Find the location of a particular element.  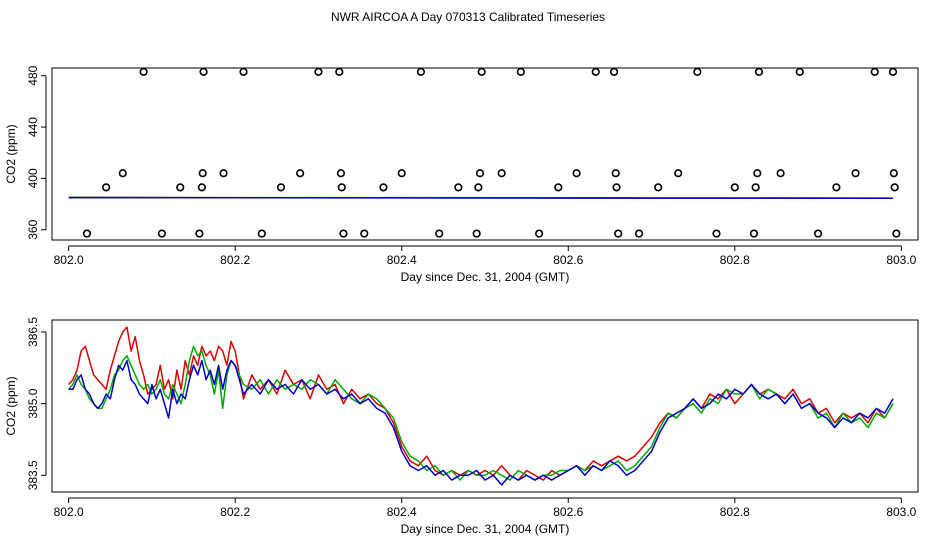

y-axis-bottom: 383.5 385.0 386.5 is located at coordinates (36, 403).